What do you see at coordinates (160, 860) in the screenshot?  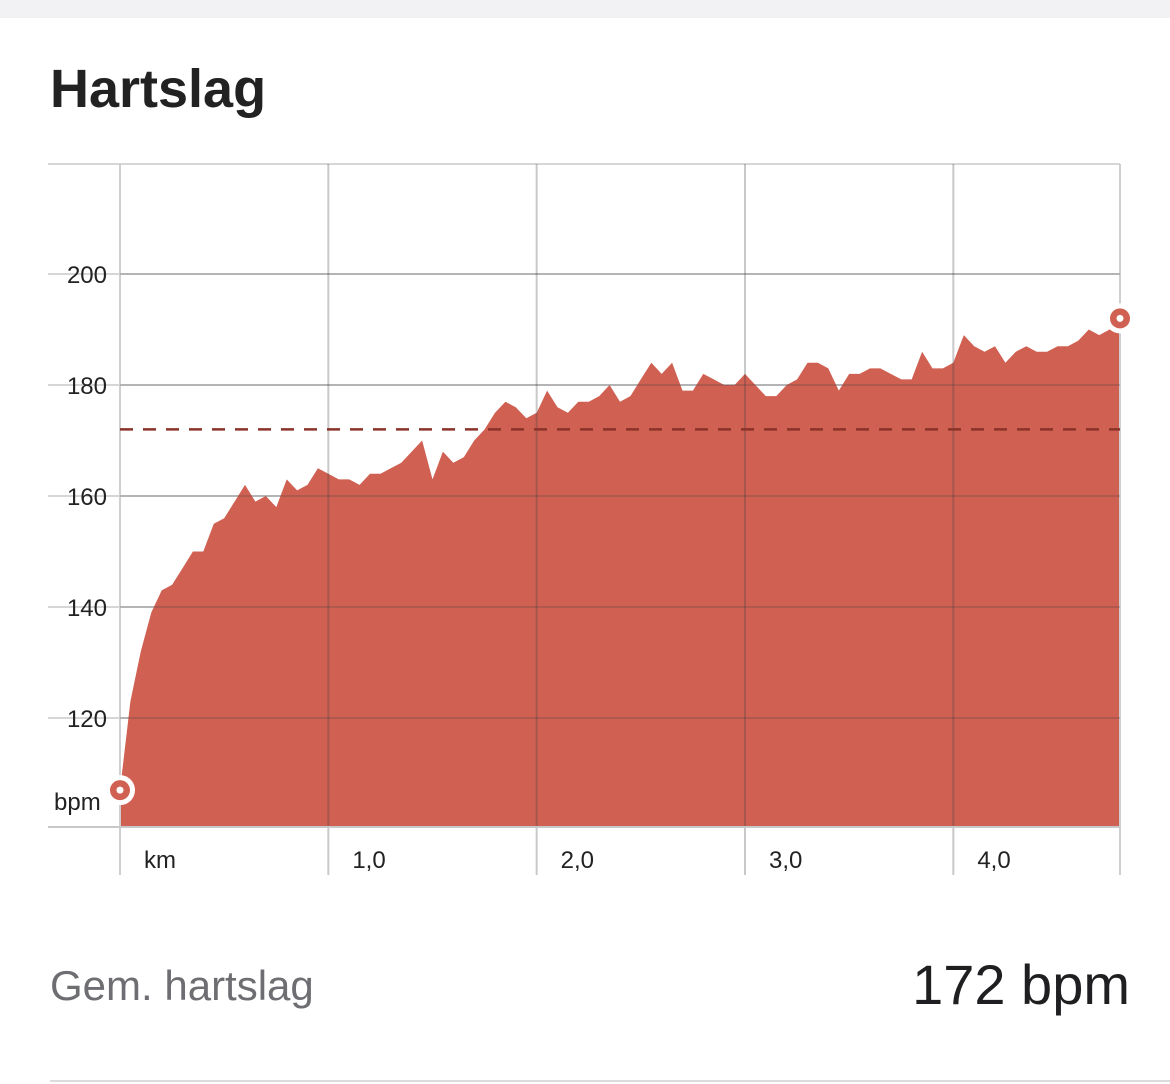 I see `x-tick-label: km` at bounding box center [160, 860].